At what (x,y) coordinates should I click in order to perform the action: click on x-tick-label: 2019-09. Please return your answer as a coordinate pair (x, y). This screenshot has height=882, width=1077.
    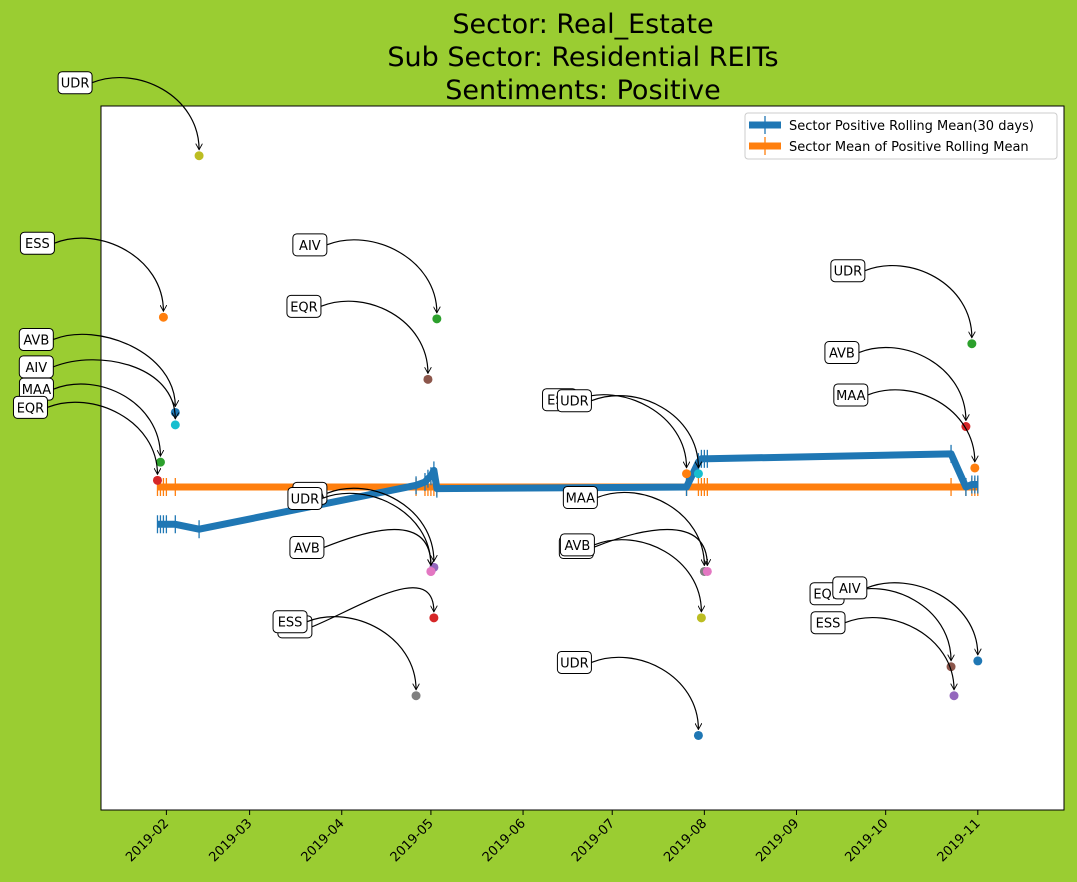
    Looking at the image, I should click on (777, 840).